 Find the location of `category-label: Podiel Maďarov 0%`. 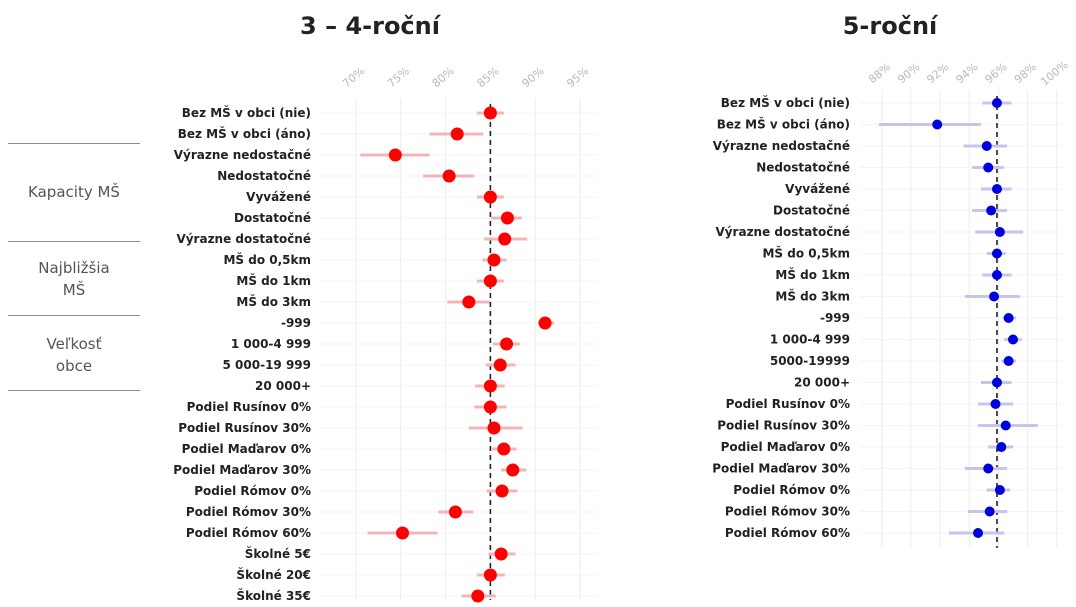

category-label: Podiel Maďarov 0% is located at coordinates (246, 449).